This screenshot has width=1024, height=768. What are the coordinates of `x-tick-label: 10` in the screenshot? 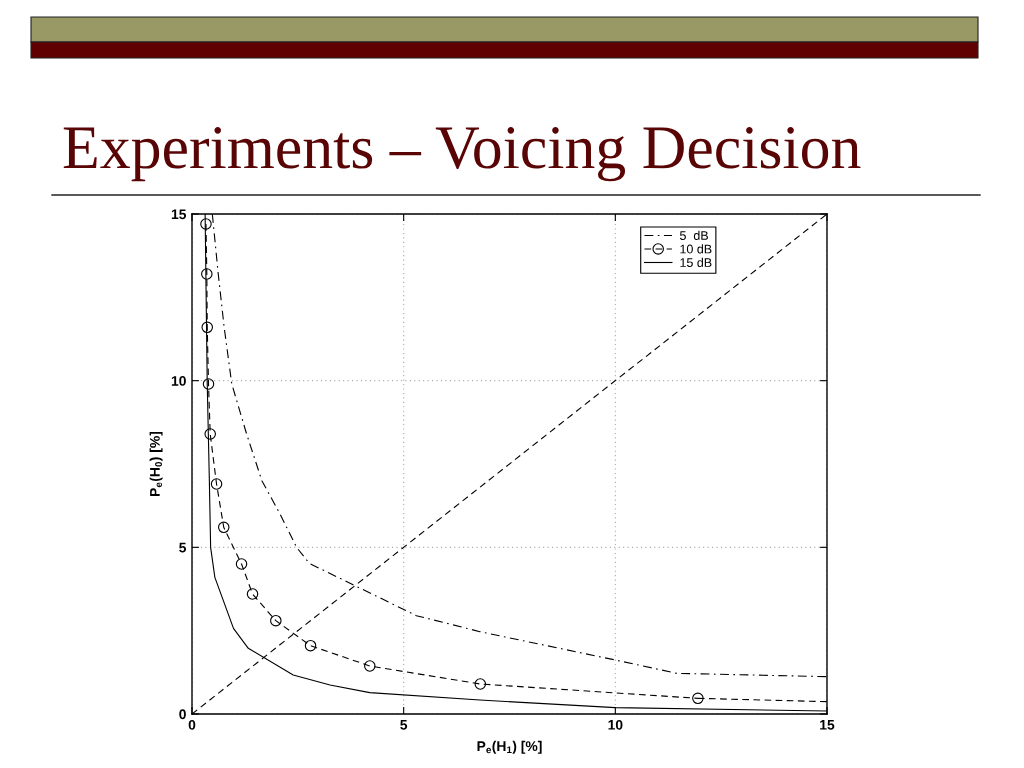 It's located at (615, 724).